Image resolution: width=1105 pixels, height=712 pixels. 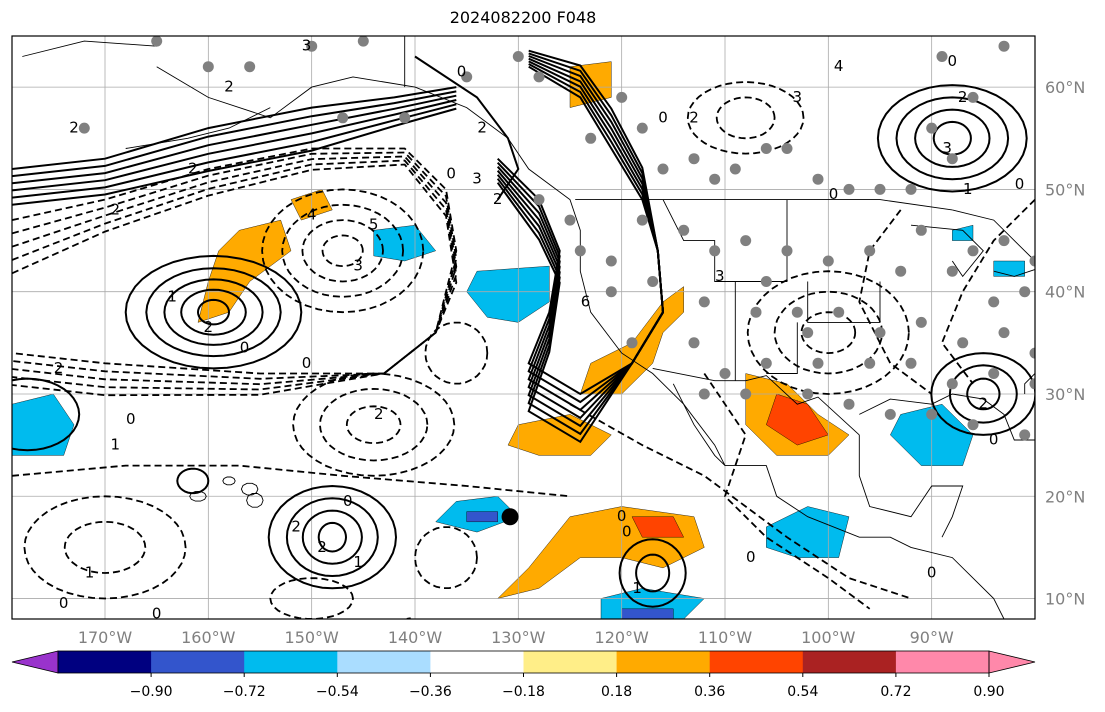 I want to click on latitude-tick-label: 40°N, so click(x=1065, y=292).